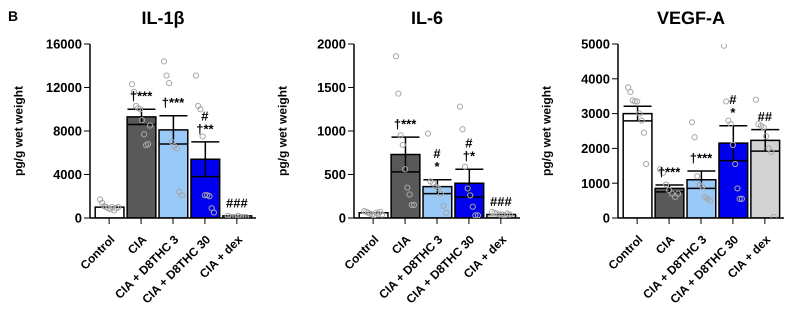 The width and height of the screenshot is (797, 317). What do you see at coordinates (331, 88) in the screenshot?
I see `y-tick-label: 1500` at bounding box center [331, 88].